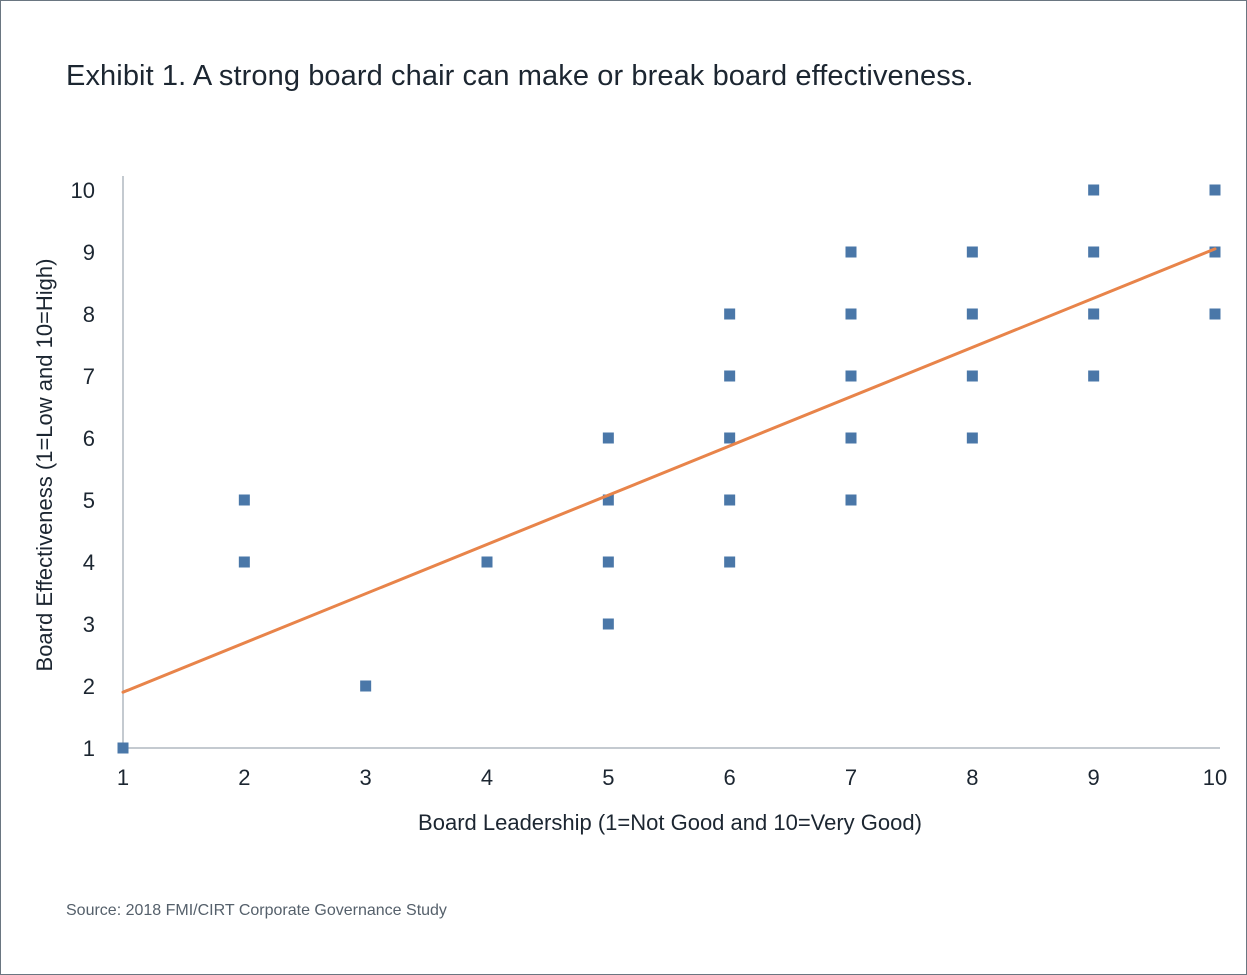 The image size is (1247, 975). What do you see at coordinates (730, 777) in the screenshot?
I see `x-tick-label: 6` at bounding box center [730, 777].